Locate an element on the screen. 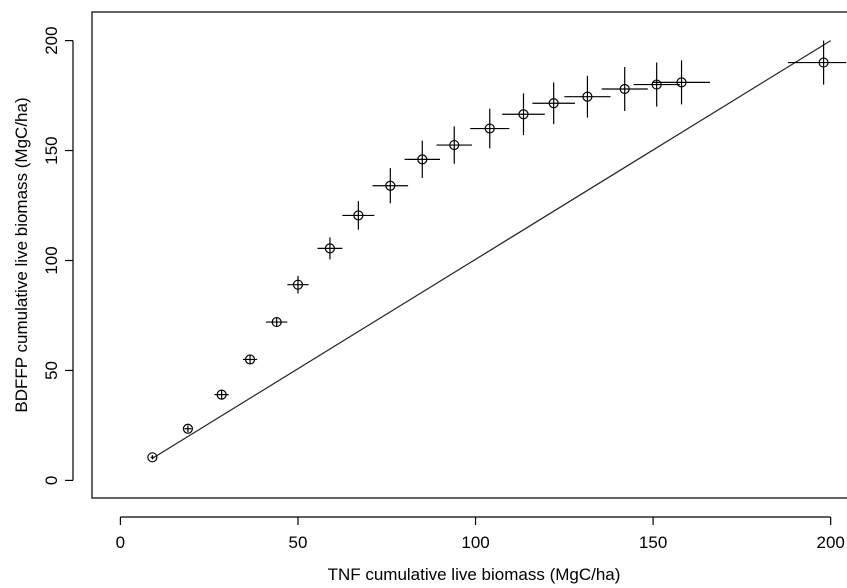 The image size is (847, 588). y-tick-label: 200 is located at coordinates (51, 40).